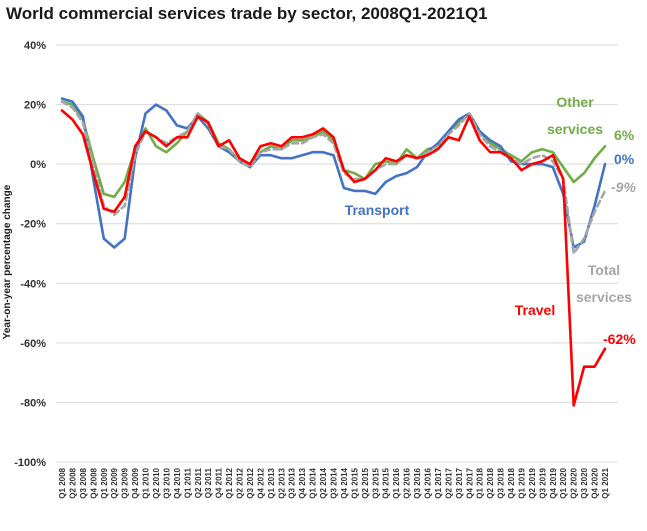 The width and height of the screenshot is (647, 531). I want to click on x-tick-label: Q4 2010, so click(177, 482).